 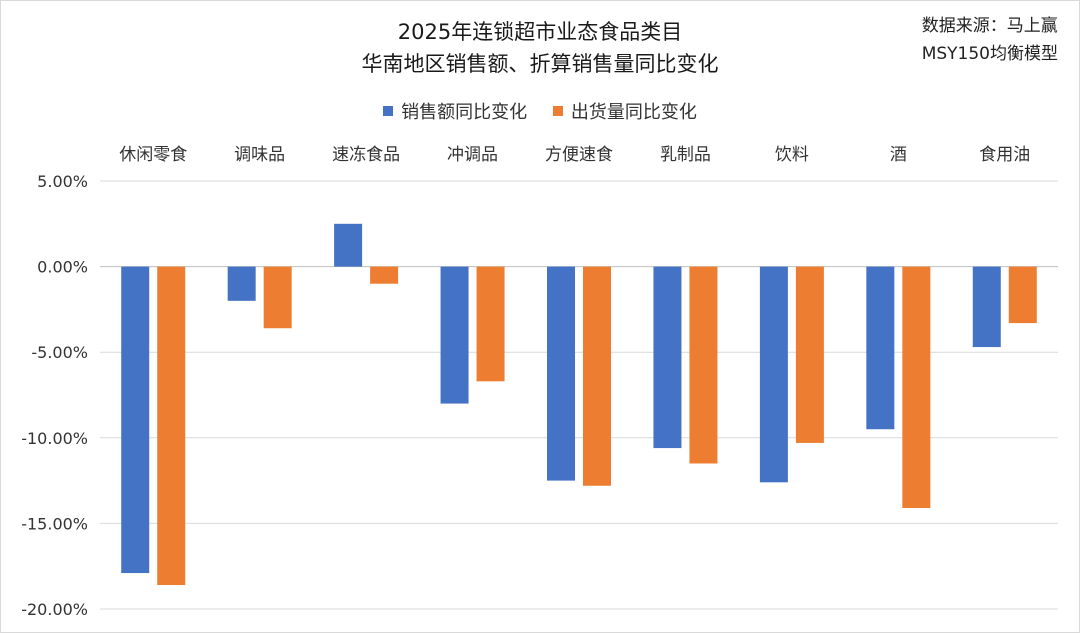 I want to click on category-label: 调味品, so click(x=259, y=155).